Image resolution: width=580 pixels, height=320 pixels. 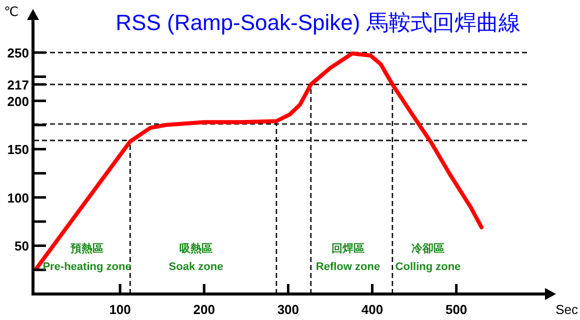 I want to click on x-tick-label: 400, so click(x=372, y=309).